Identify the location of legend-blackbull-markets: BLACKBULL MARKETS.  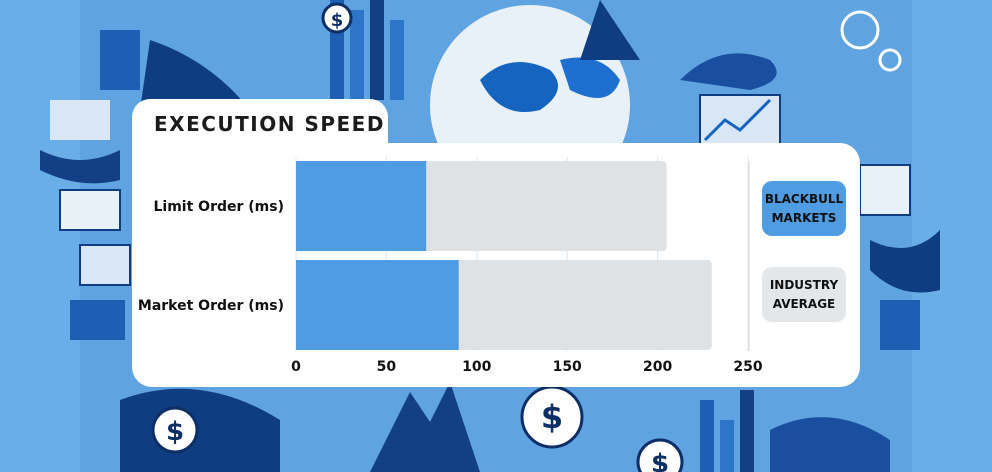
(804, 208).